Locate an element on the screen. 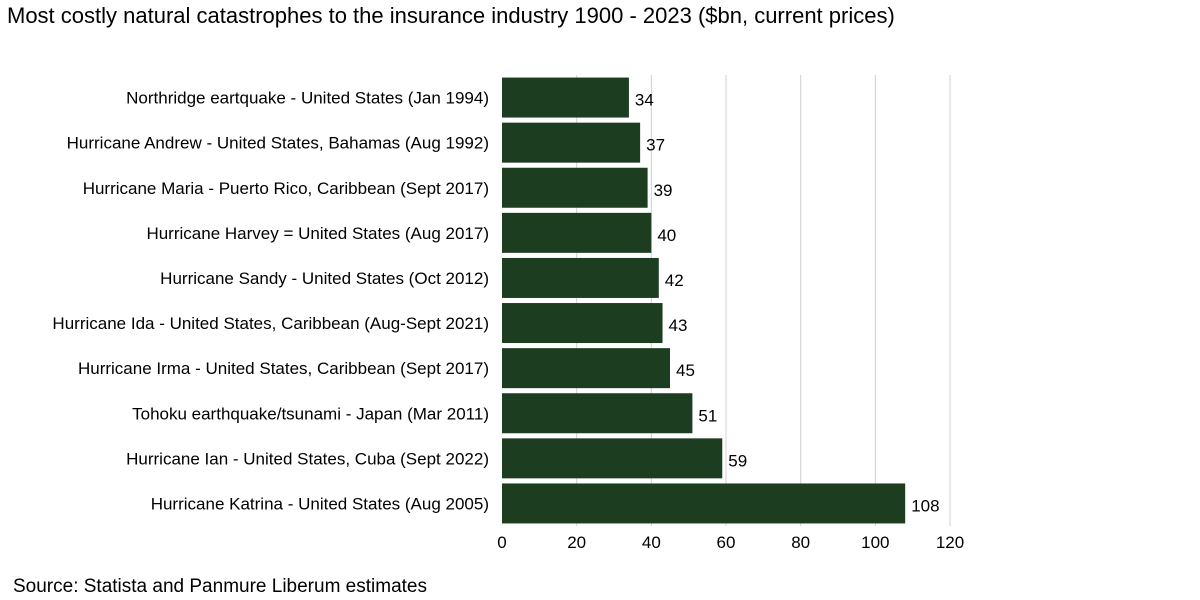 Image resolution: width=1200 pixels, height=600 pixels. x-axis-ticks: 0 20 40 60 80 100 120 is located at coordinates (730, 542).